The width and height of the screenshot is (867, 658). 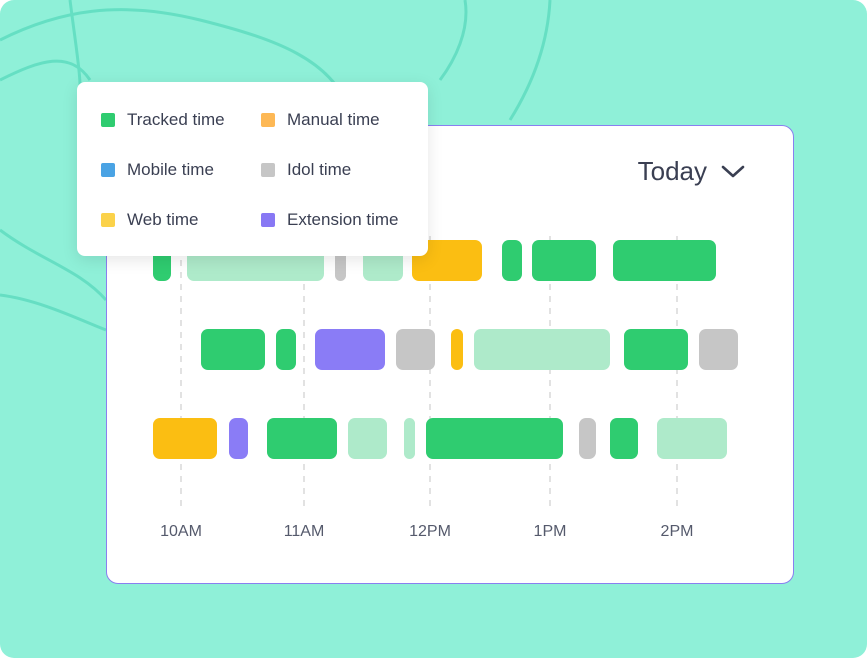 What do you see at coordinates (268, 170) in the screenshot?
I see `idle-time-swatch` at bounding box center [268, 170].